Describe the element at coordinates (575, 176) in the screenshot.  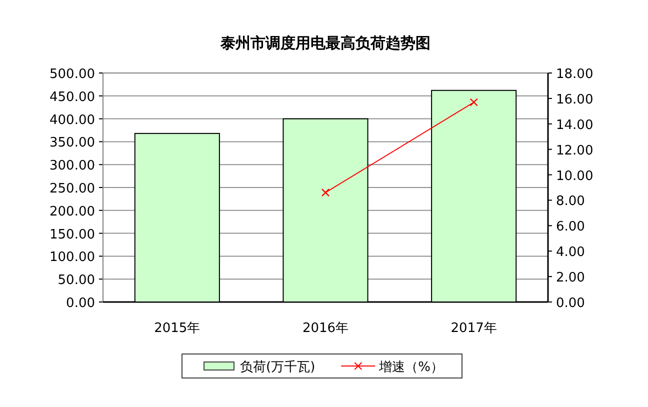
I see `y2-tick-label: 10.00` at that location.